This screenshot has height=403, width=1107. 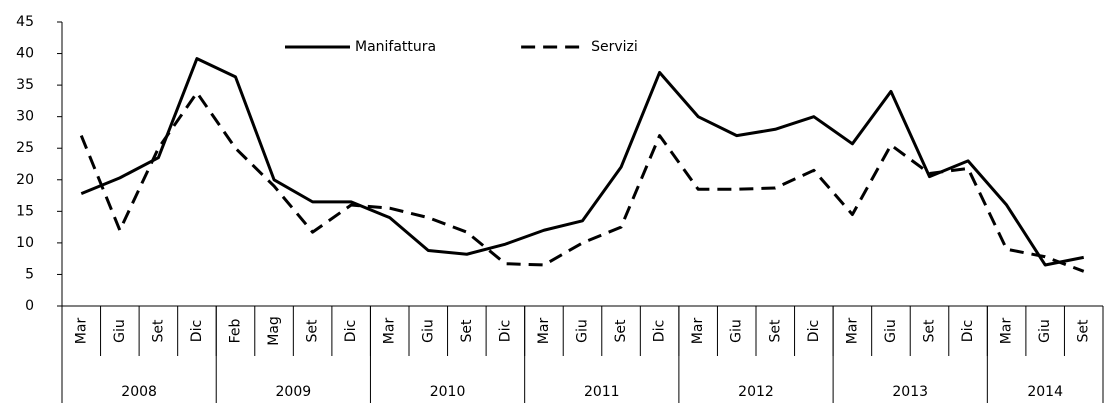 I want to click on y-tick-label: 45, so click(x=25, y=22).